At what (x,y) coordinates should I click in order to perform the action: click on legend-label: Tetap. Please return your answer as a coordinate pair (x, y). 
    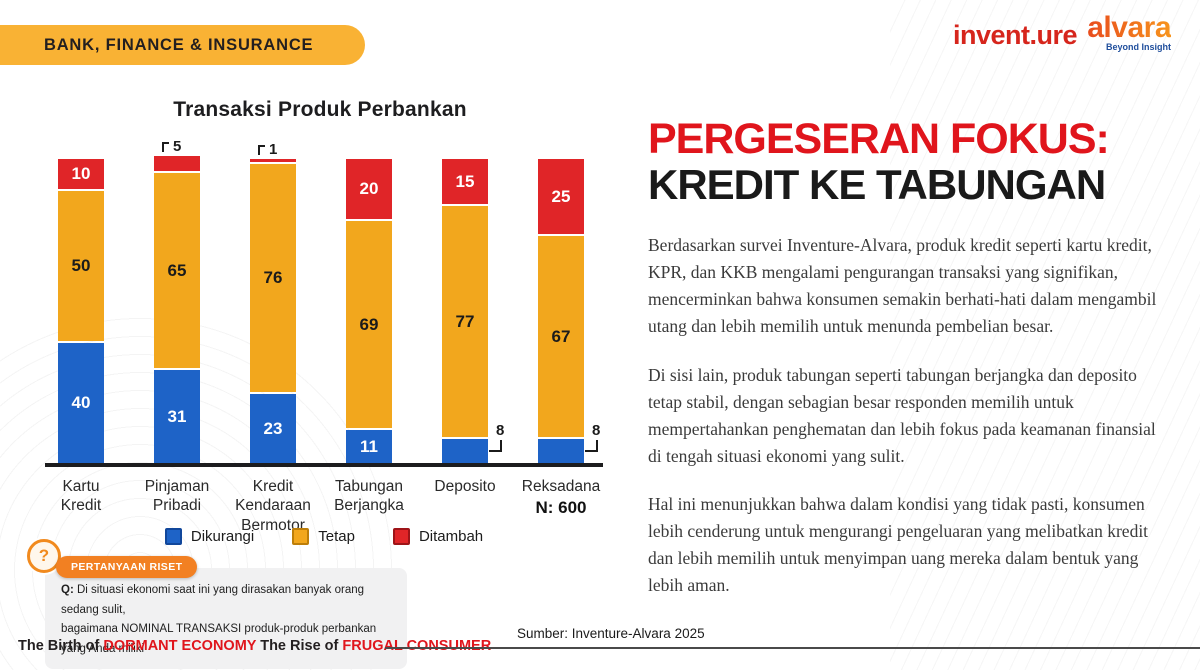
    Looking at the image, I should click on (336, 536).